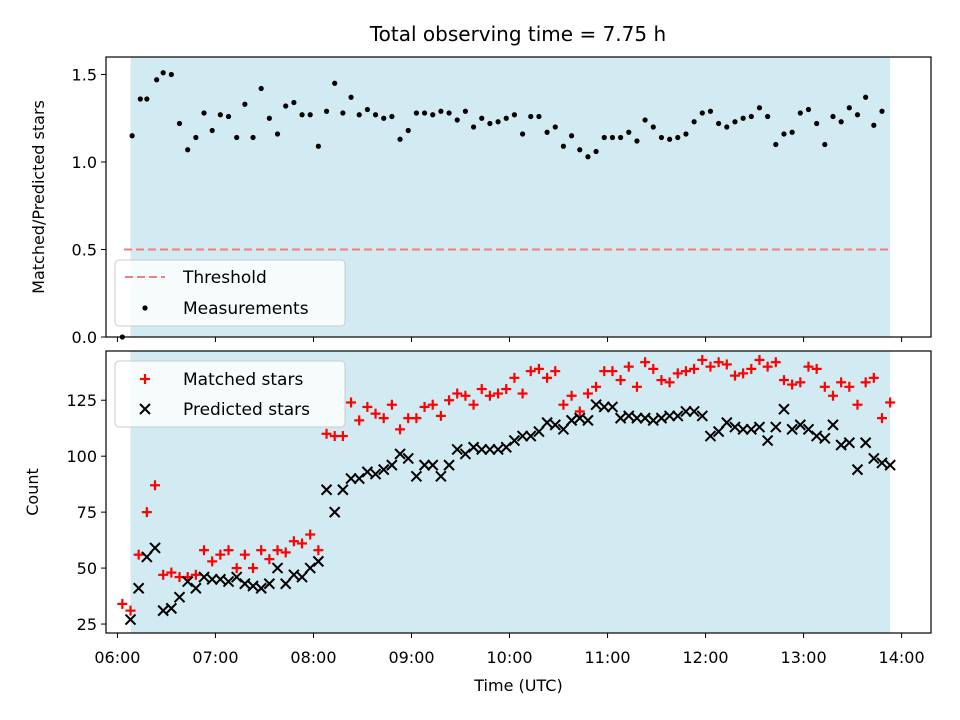 The width and height of the screenshot is (960, 720). What do you see at coordinates (38, 197) in the screenshot?
I see `y-axis-label: Matched/Predicted stars` at bounding box center [38, 197].